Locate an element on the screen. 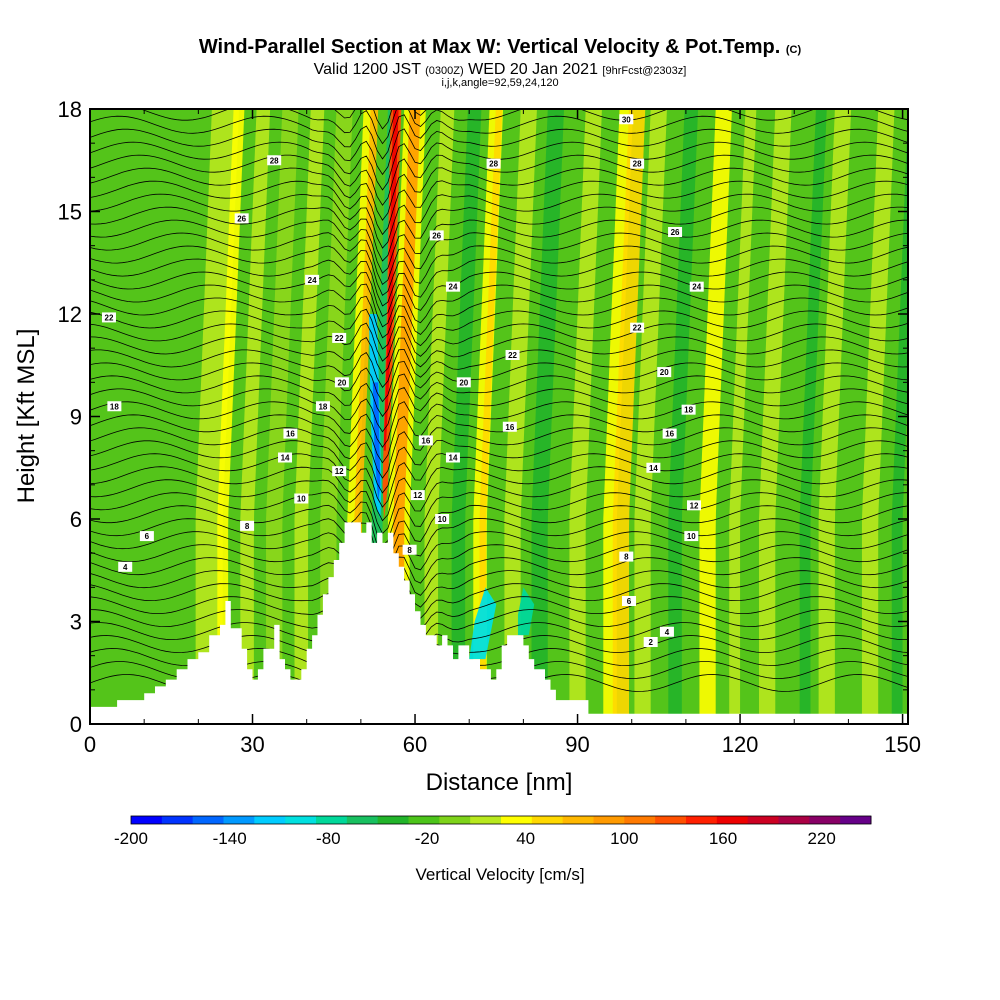 The image size is (1000, 1000). colorbar-tick-label: 160 is located at coordinates (723, 838).